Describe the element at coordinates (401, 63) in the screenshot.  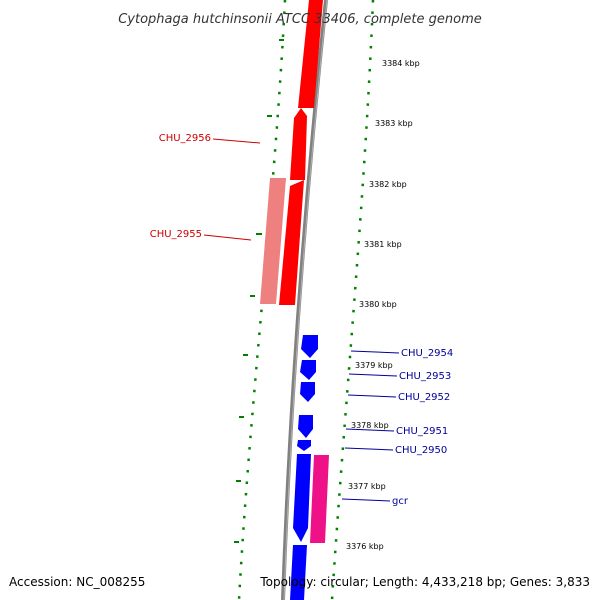
I see `tick-label: 3384 kbp` at that location.